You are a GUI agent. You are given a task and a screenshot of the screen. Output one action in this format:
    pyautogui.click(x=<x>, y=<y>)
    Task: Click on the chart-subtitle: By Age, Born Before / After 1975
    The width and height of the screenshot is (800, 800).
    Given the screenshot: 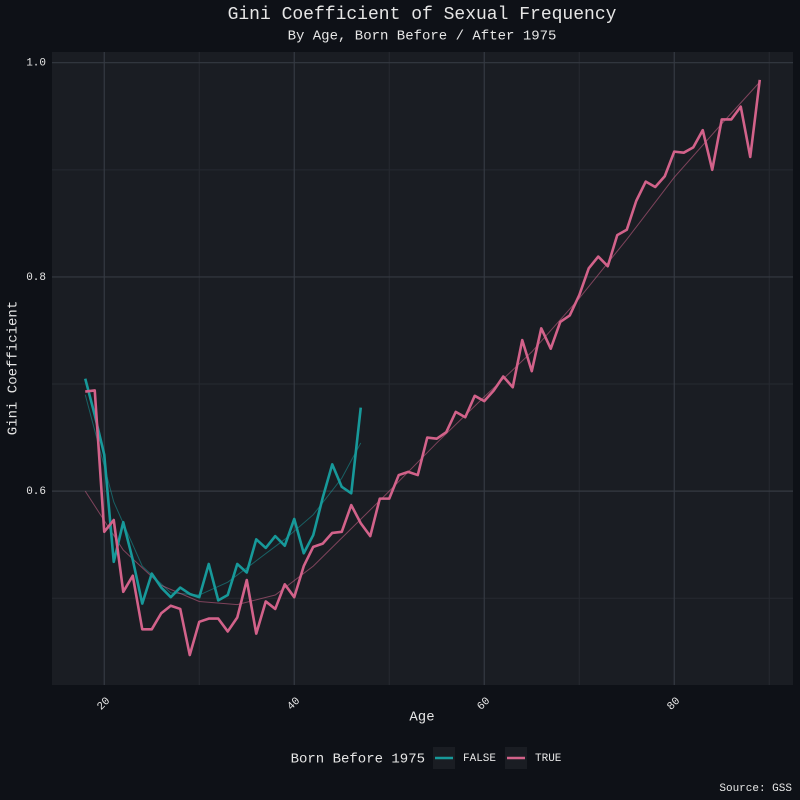 What is the action you would take?
    pyautogui.click(x=422, y=37)
    